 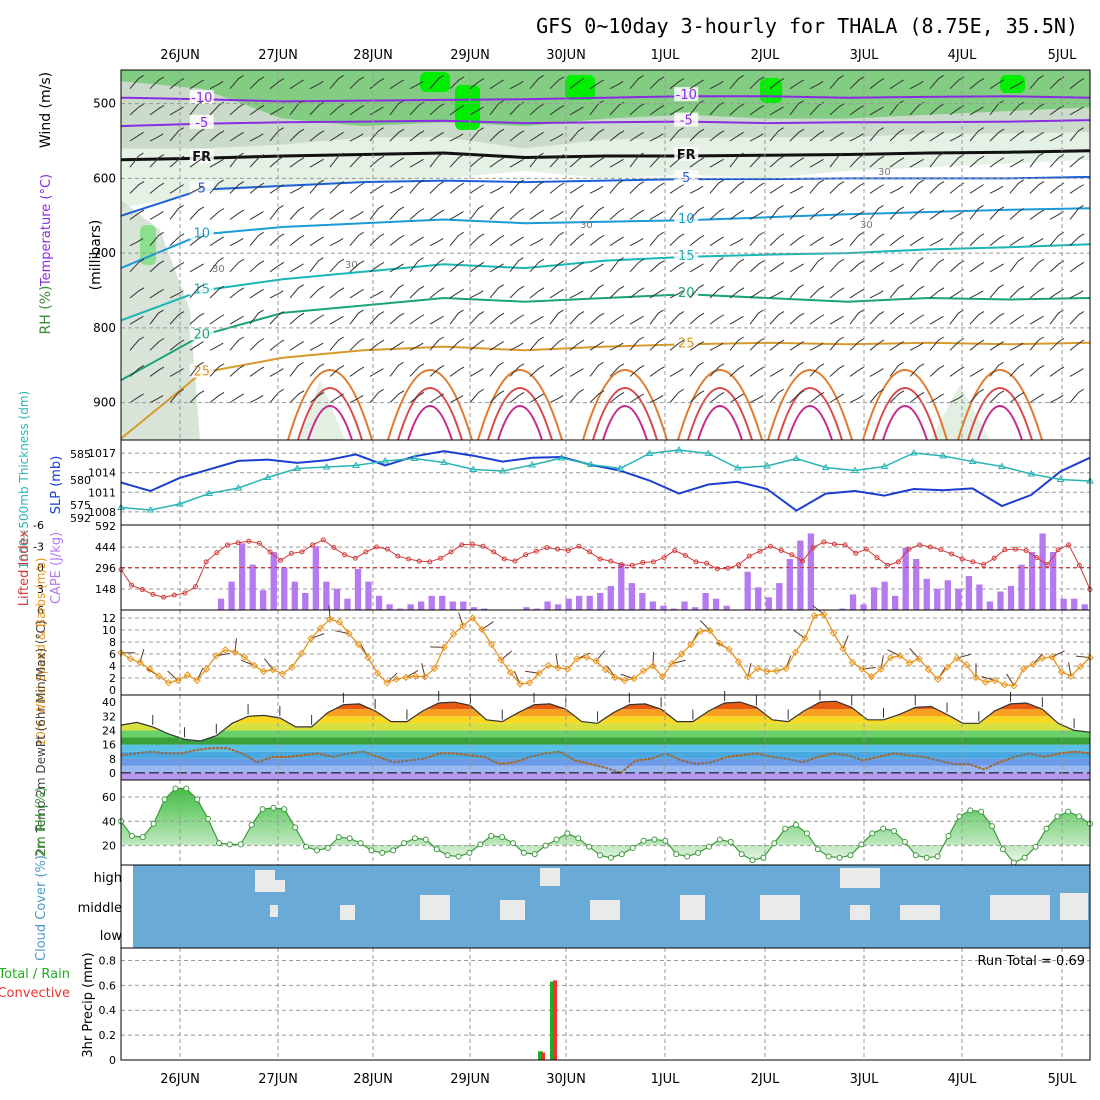 What do you see at coordinates (109, 730) in the screenshot?
I see `temp-tick-label: 24` at bounding box center [109, 730].